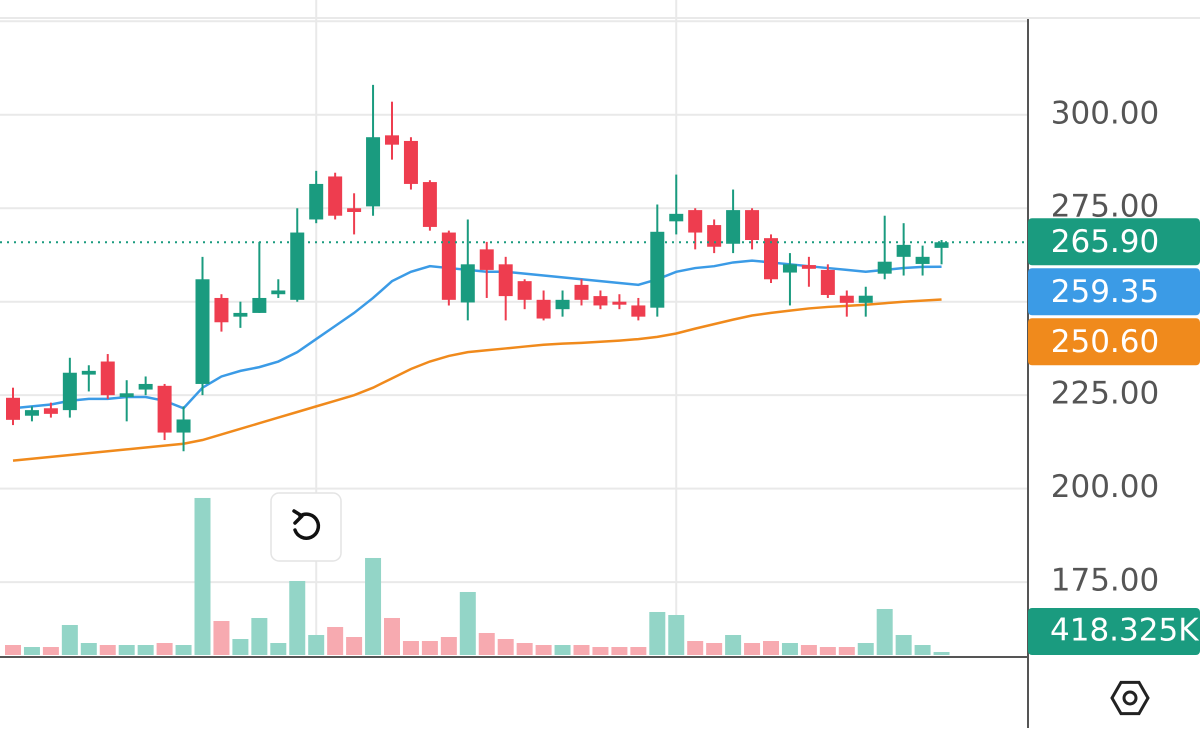  Describe the element at coordinates (298, 517) in the screenshot. I see `reset-icon-arrow` at that location.